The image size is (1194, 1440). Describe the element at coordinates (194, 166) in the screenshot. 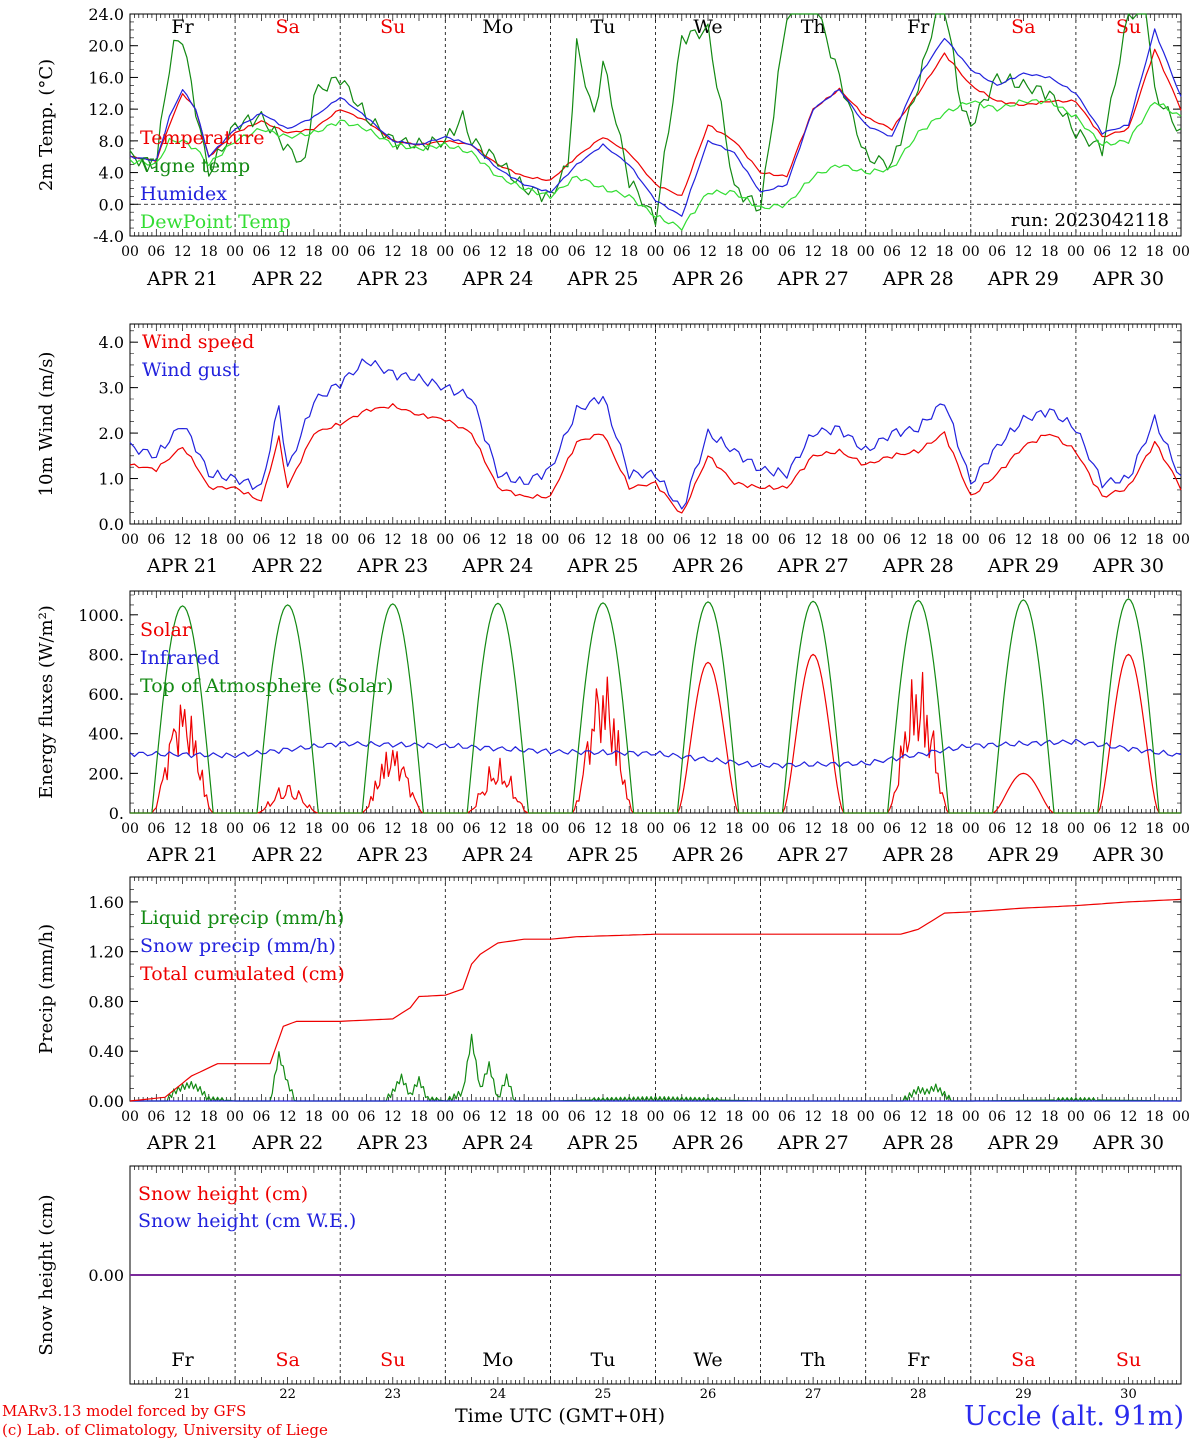

I see `legend-entry: Vigne temp` at that location.